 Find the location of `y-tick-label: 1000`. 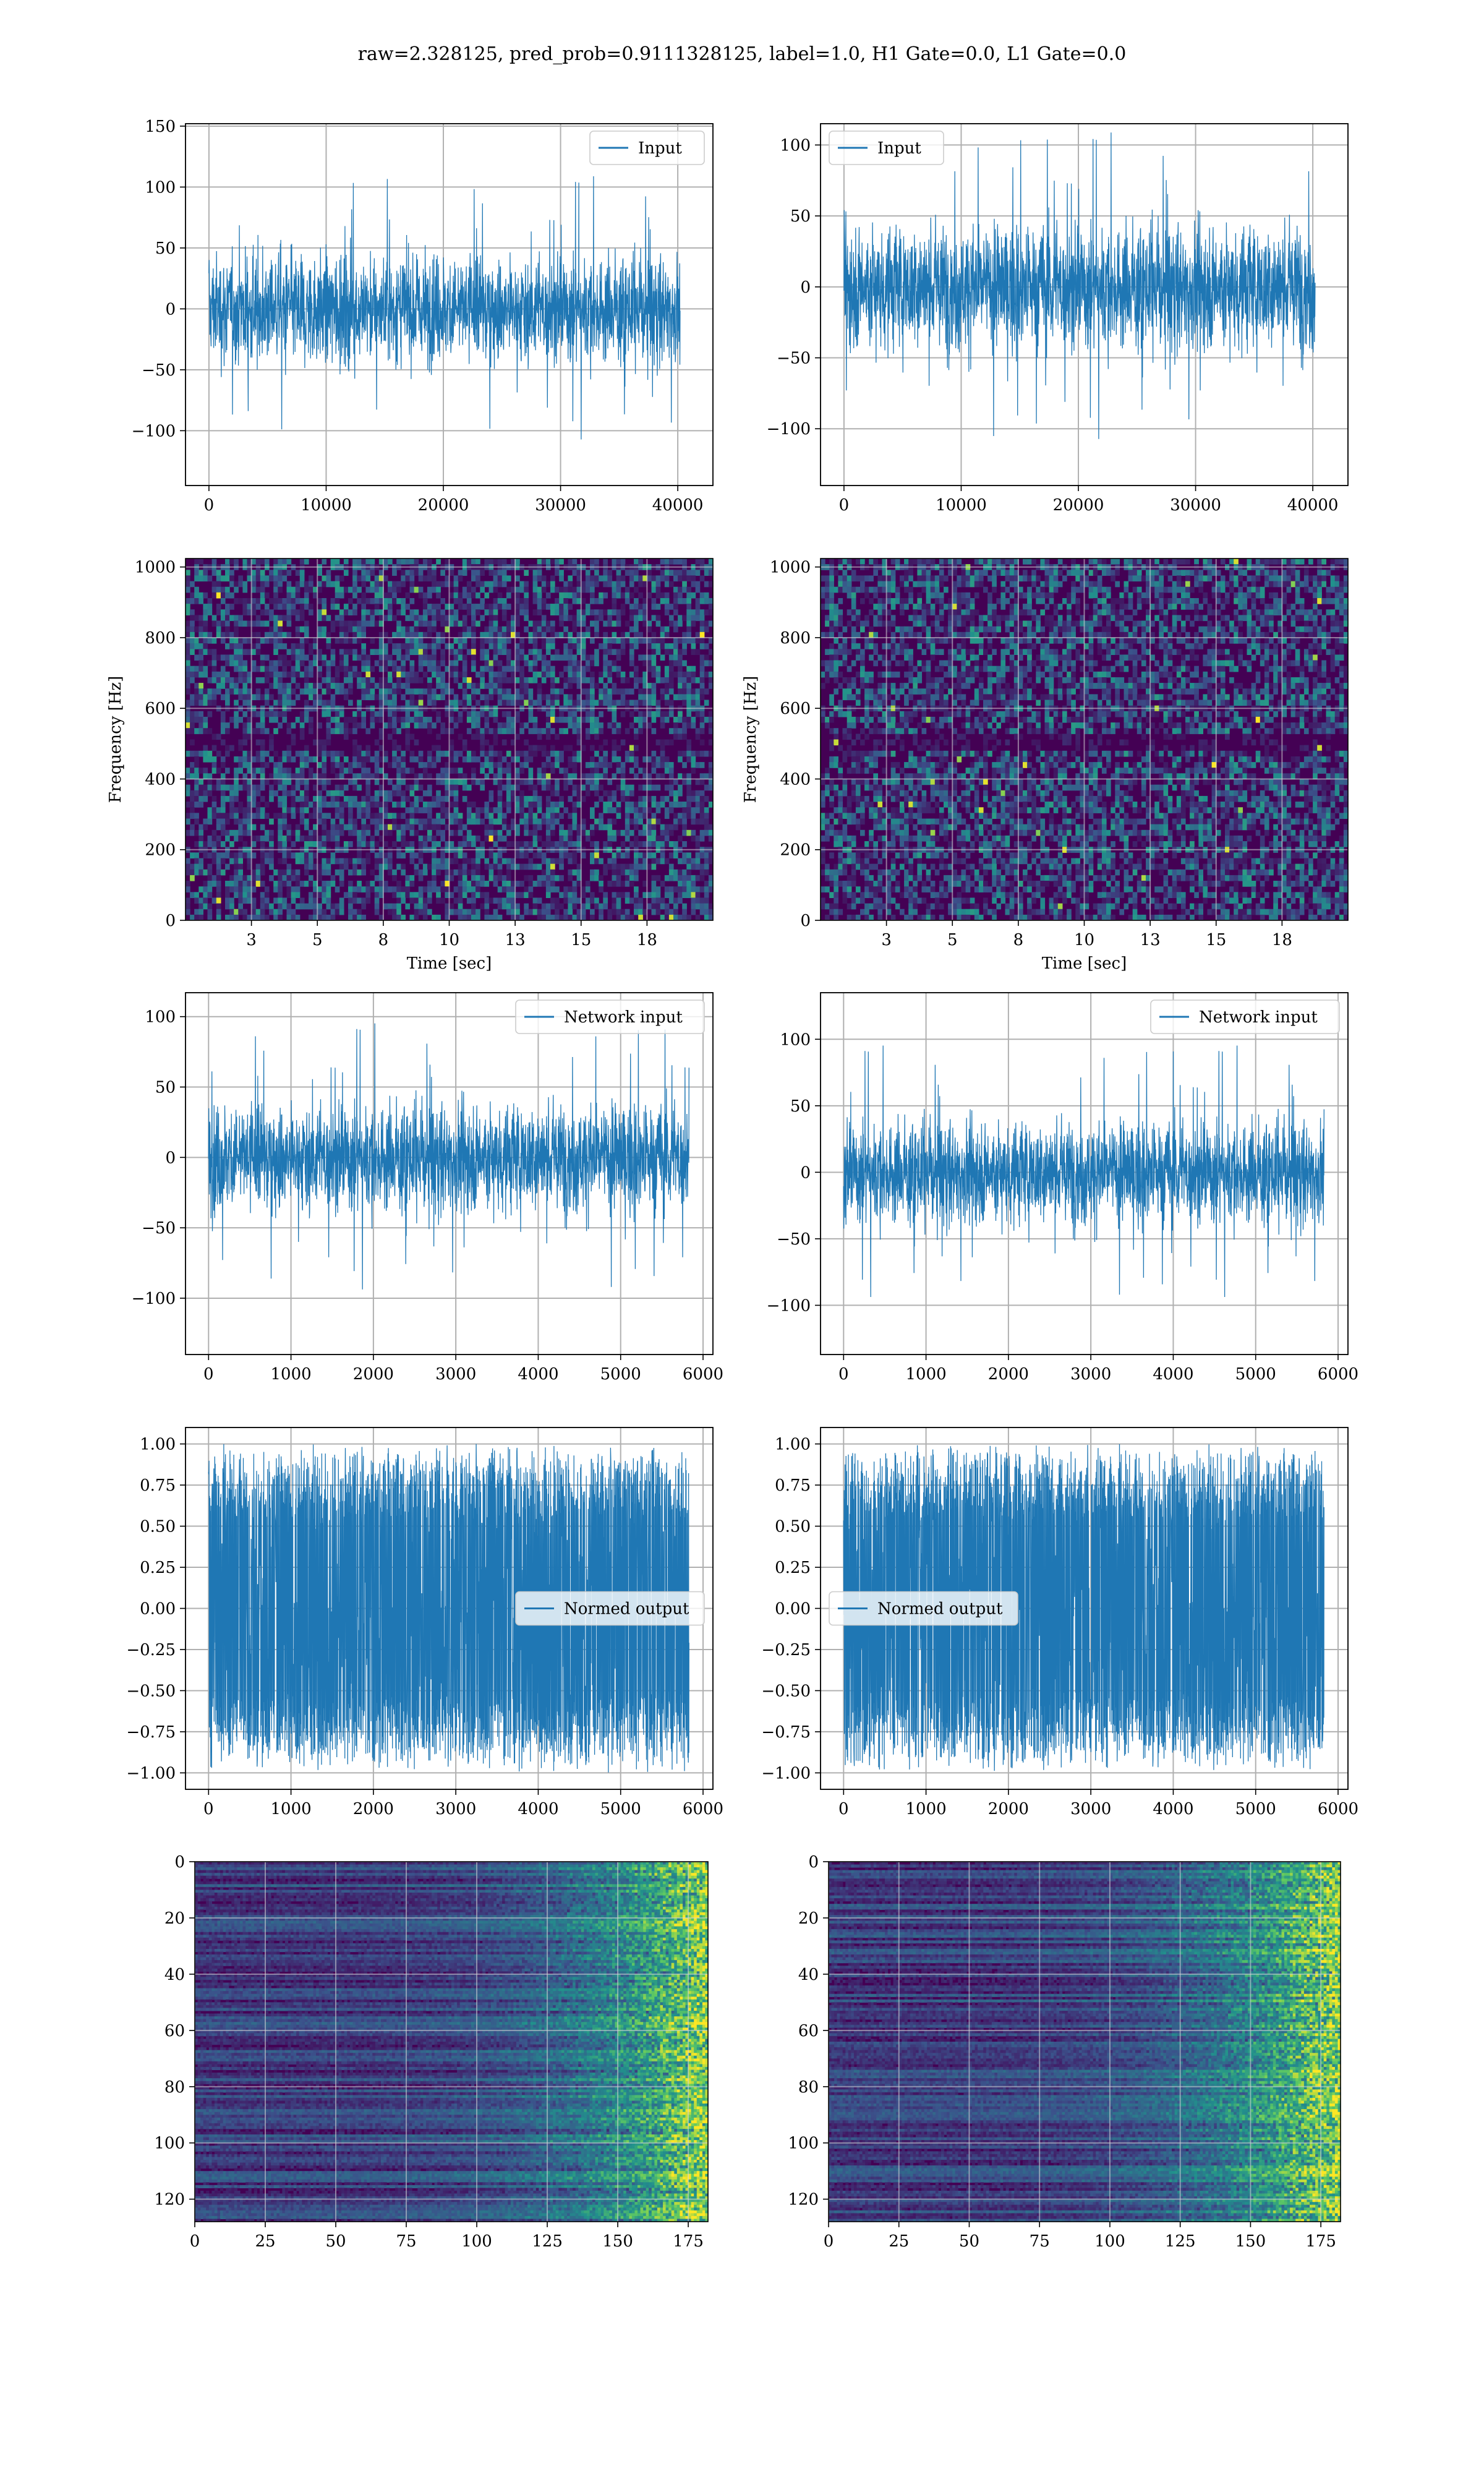

y-tick-label: 1000 is located at coordinates (790, 568).